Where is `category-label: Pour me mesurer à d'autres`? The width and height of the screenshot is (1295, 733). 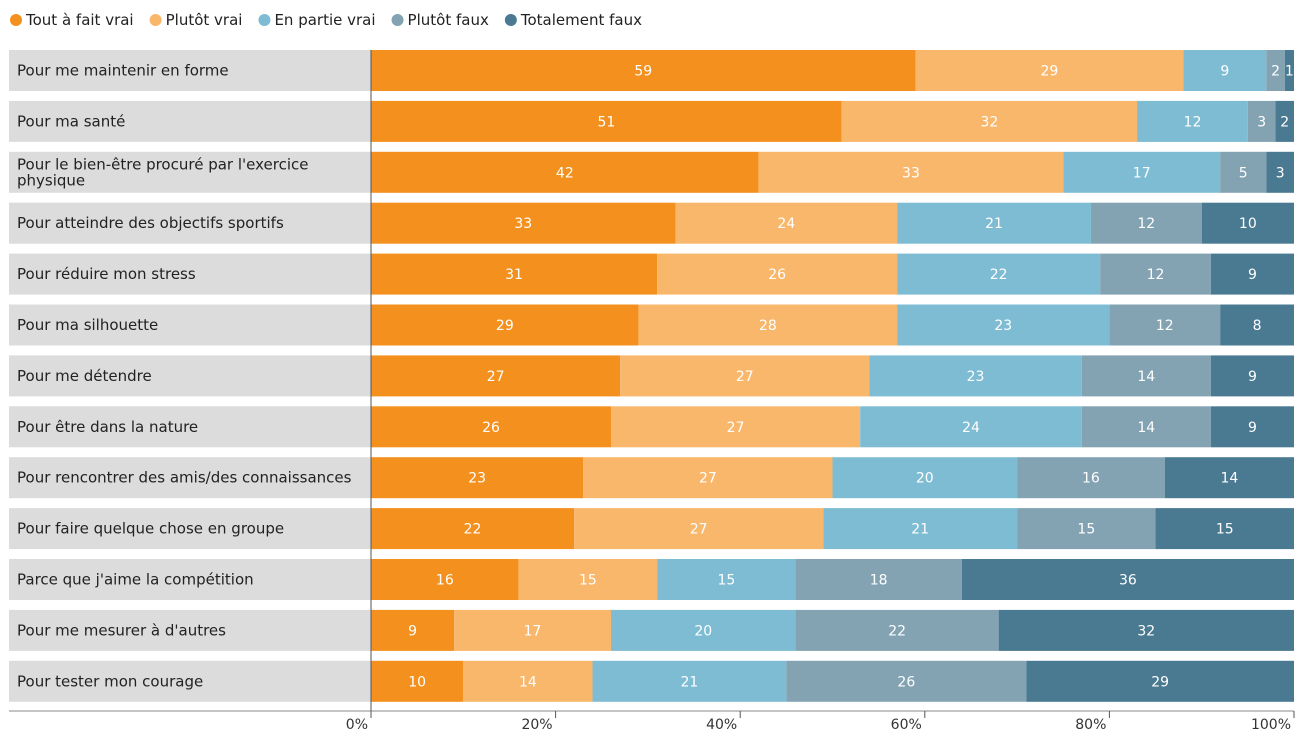
category-label: Pour me mesurer à d'autres is located at coordinates (121, 630).